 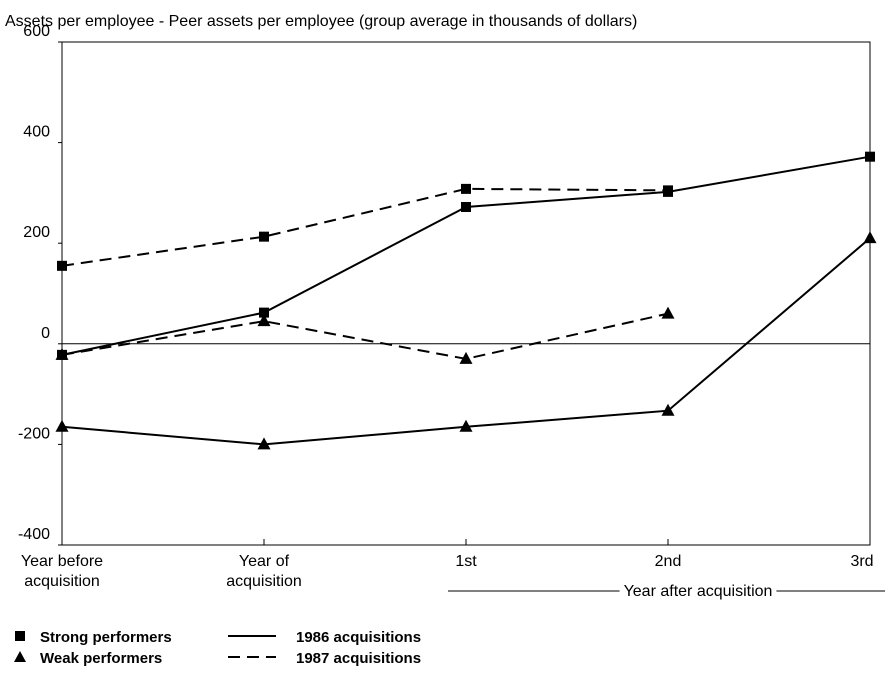 I want to click on y-tick-label: -400, so click(x=34, y=534).